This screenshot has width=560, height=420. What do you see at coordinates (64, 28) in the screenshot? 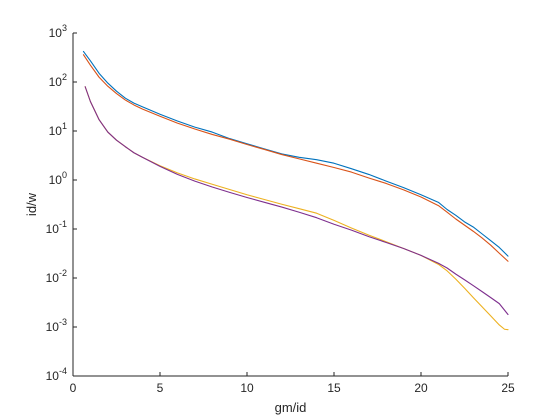
I see `y-tick-exponent: 3` at bounding box center [64, 28].